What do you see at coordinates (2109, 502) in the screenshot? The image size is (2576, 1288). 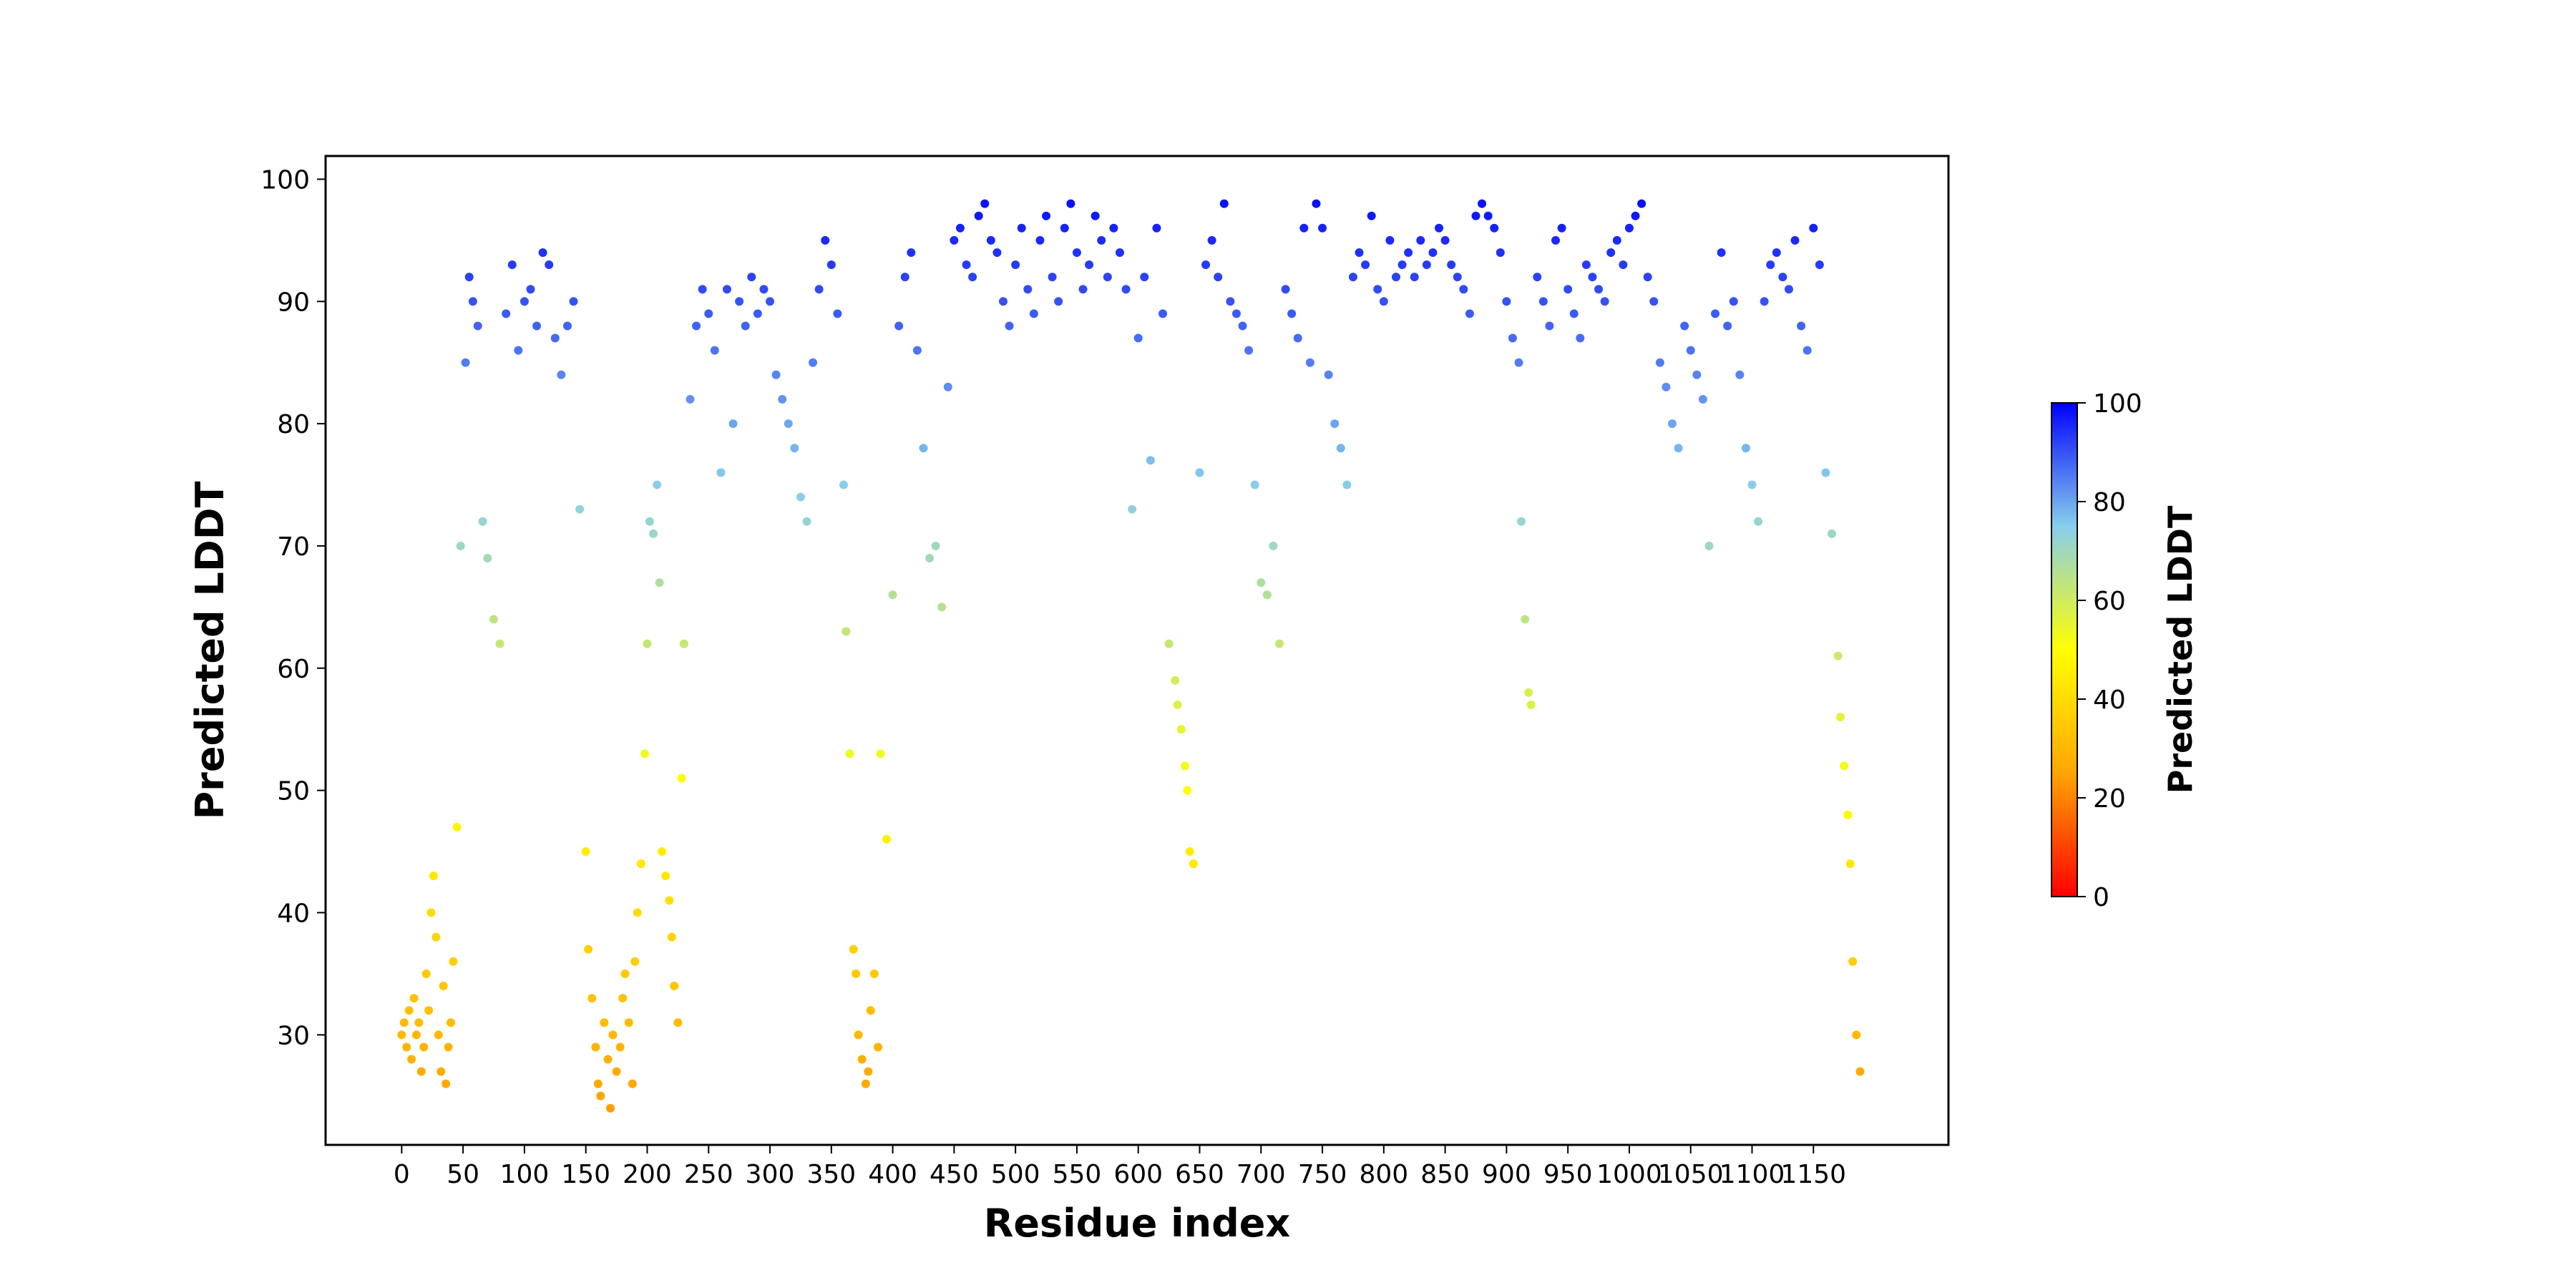 I see `colorbar-tick-label: 80` at bounding box center [2109, 502].